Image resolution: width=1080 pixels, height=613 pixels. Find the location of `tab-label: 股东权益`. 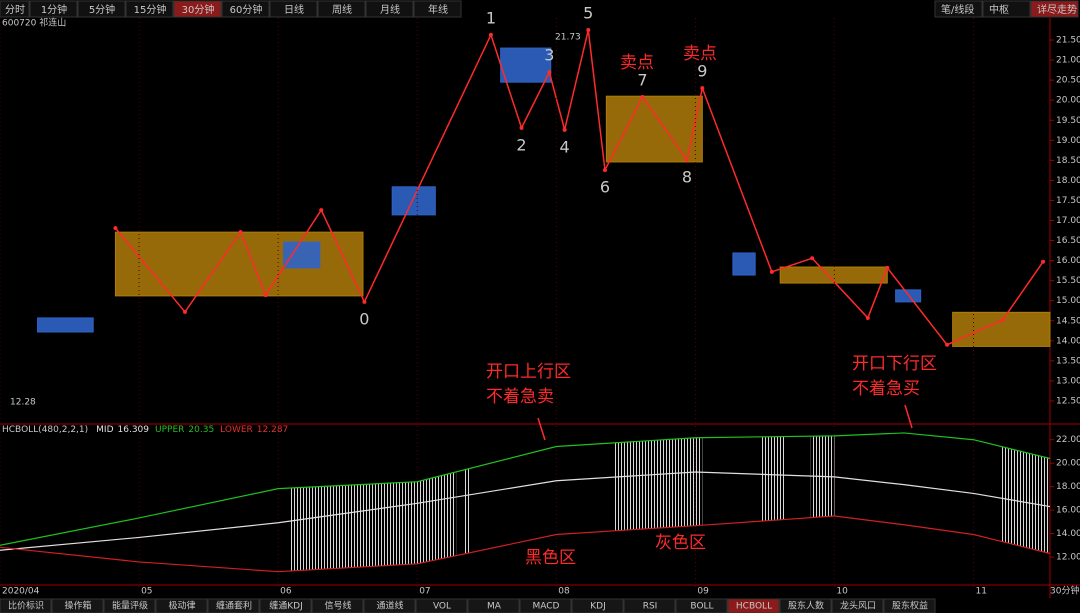

tab-label: 股东权益 is located at coordinates (910, 606).